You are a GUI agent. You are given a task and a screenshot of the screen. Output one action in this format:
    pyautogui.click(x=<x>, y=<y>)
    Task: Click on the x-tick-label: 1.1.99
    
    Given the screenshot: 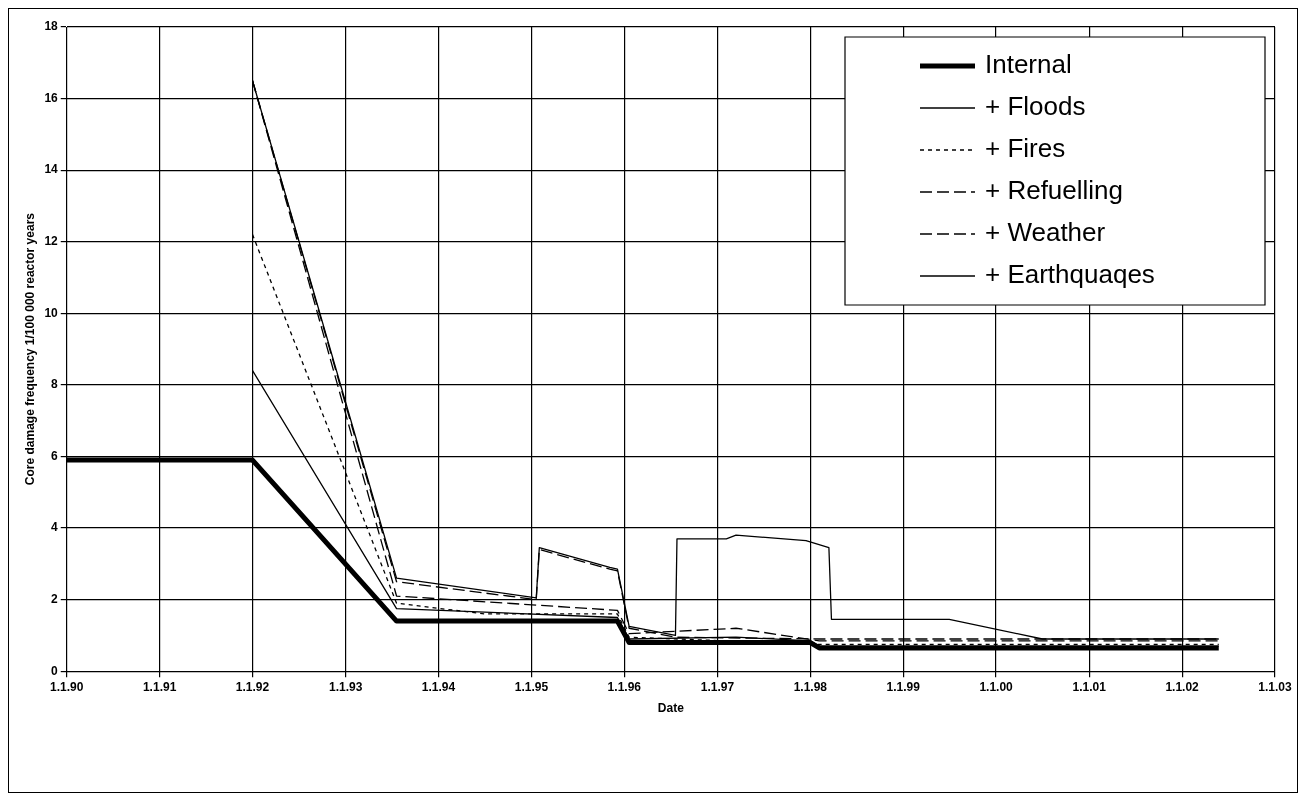 What is the action you would take?
    pyautogui.click(x=903, y=686)
    